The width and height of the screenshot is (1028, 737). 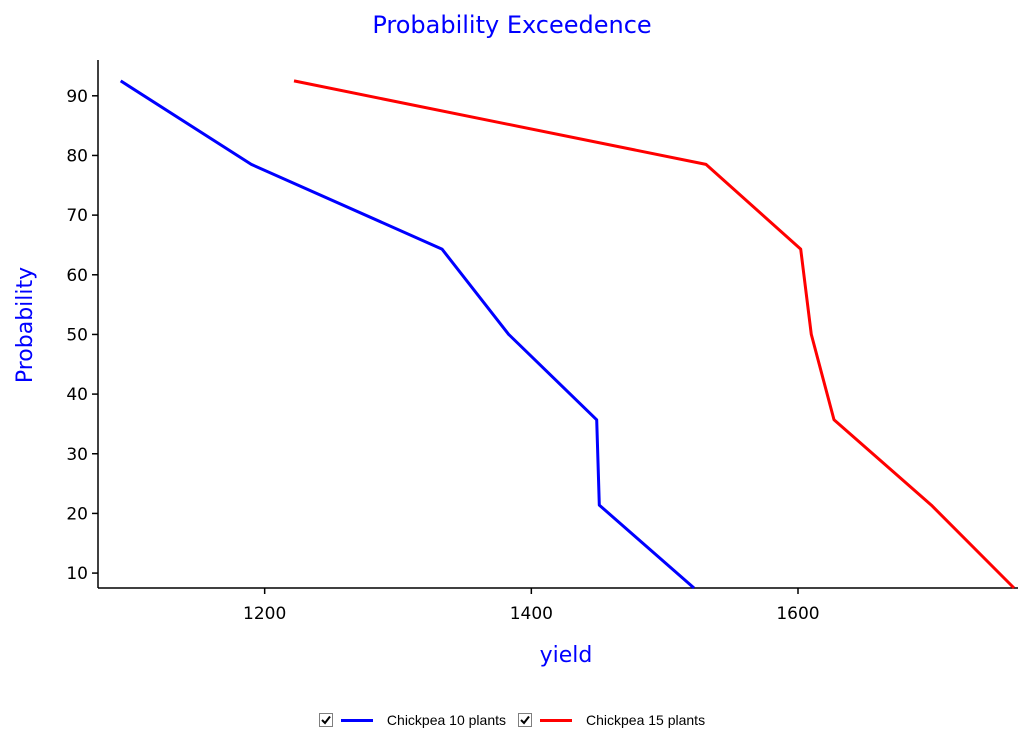 I want to click on x-tick-label: 1200, so click(x=264, y=614).